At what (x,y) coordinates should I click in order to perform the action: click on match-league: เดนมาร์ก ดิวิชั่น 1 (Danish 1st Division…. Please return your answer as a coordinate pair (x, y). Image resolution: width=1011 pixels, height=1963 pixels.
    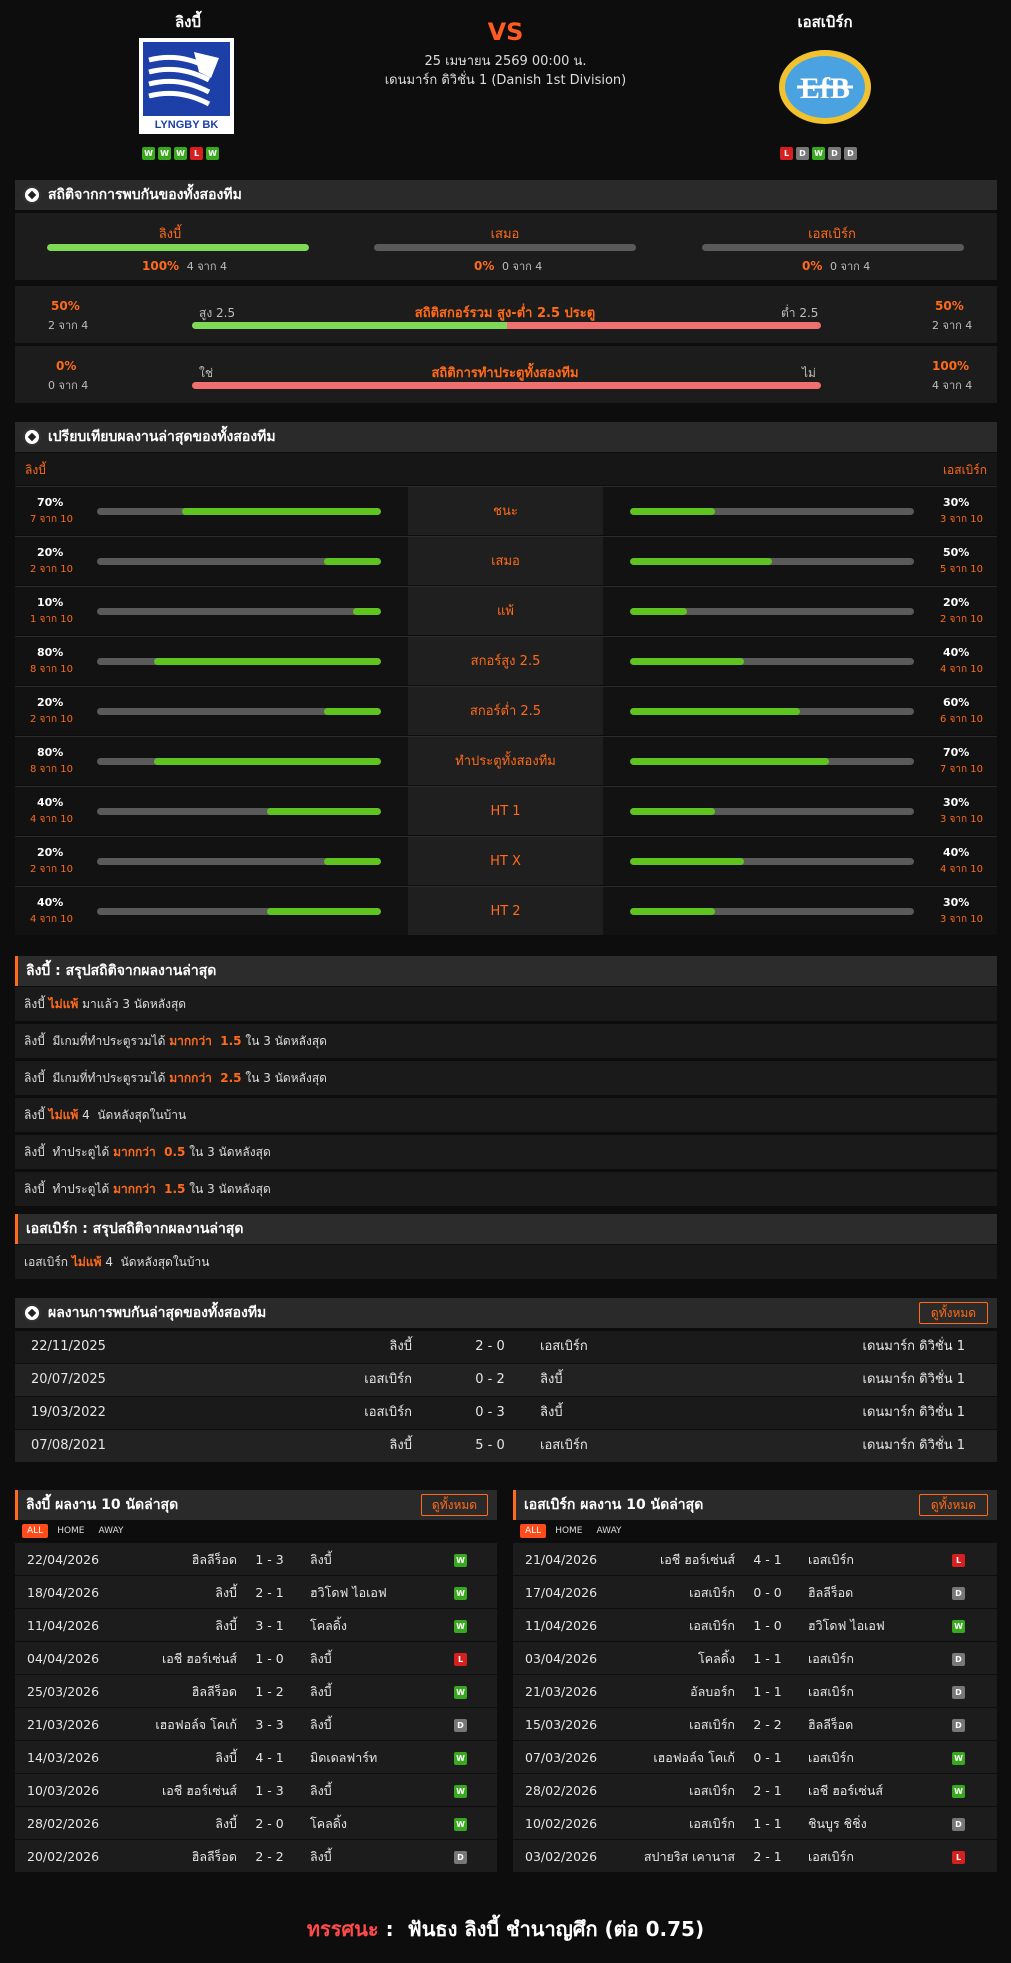
    Looking at the image, I should click on (505, 80).